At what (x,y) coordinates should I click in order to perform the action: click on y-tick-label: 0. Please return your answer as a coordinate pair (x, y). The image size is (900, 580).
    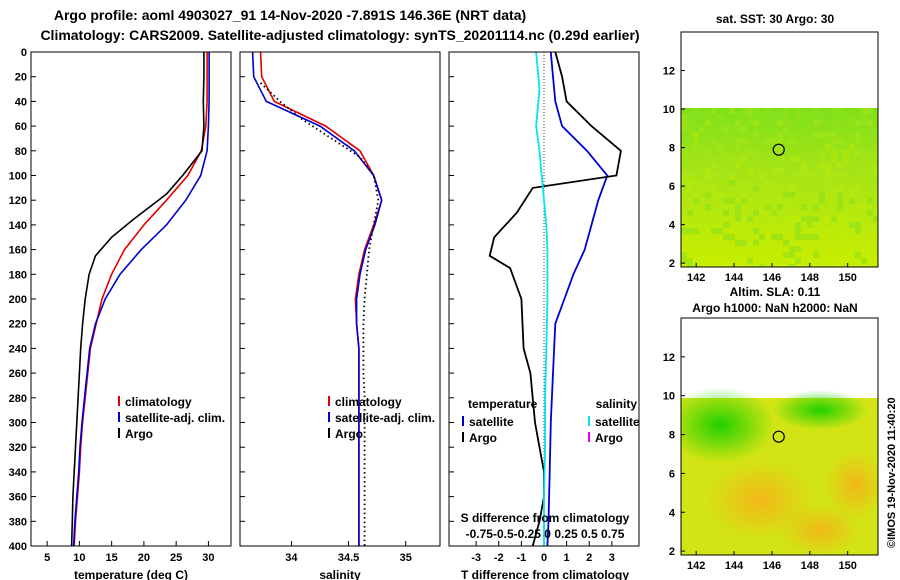
    Looking at the image, I should click on (24, 53).